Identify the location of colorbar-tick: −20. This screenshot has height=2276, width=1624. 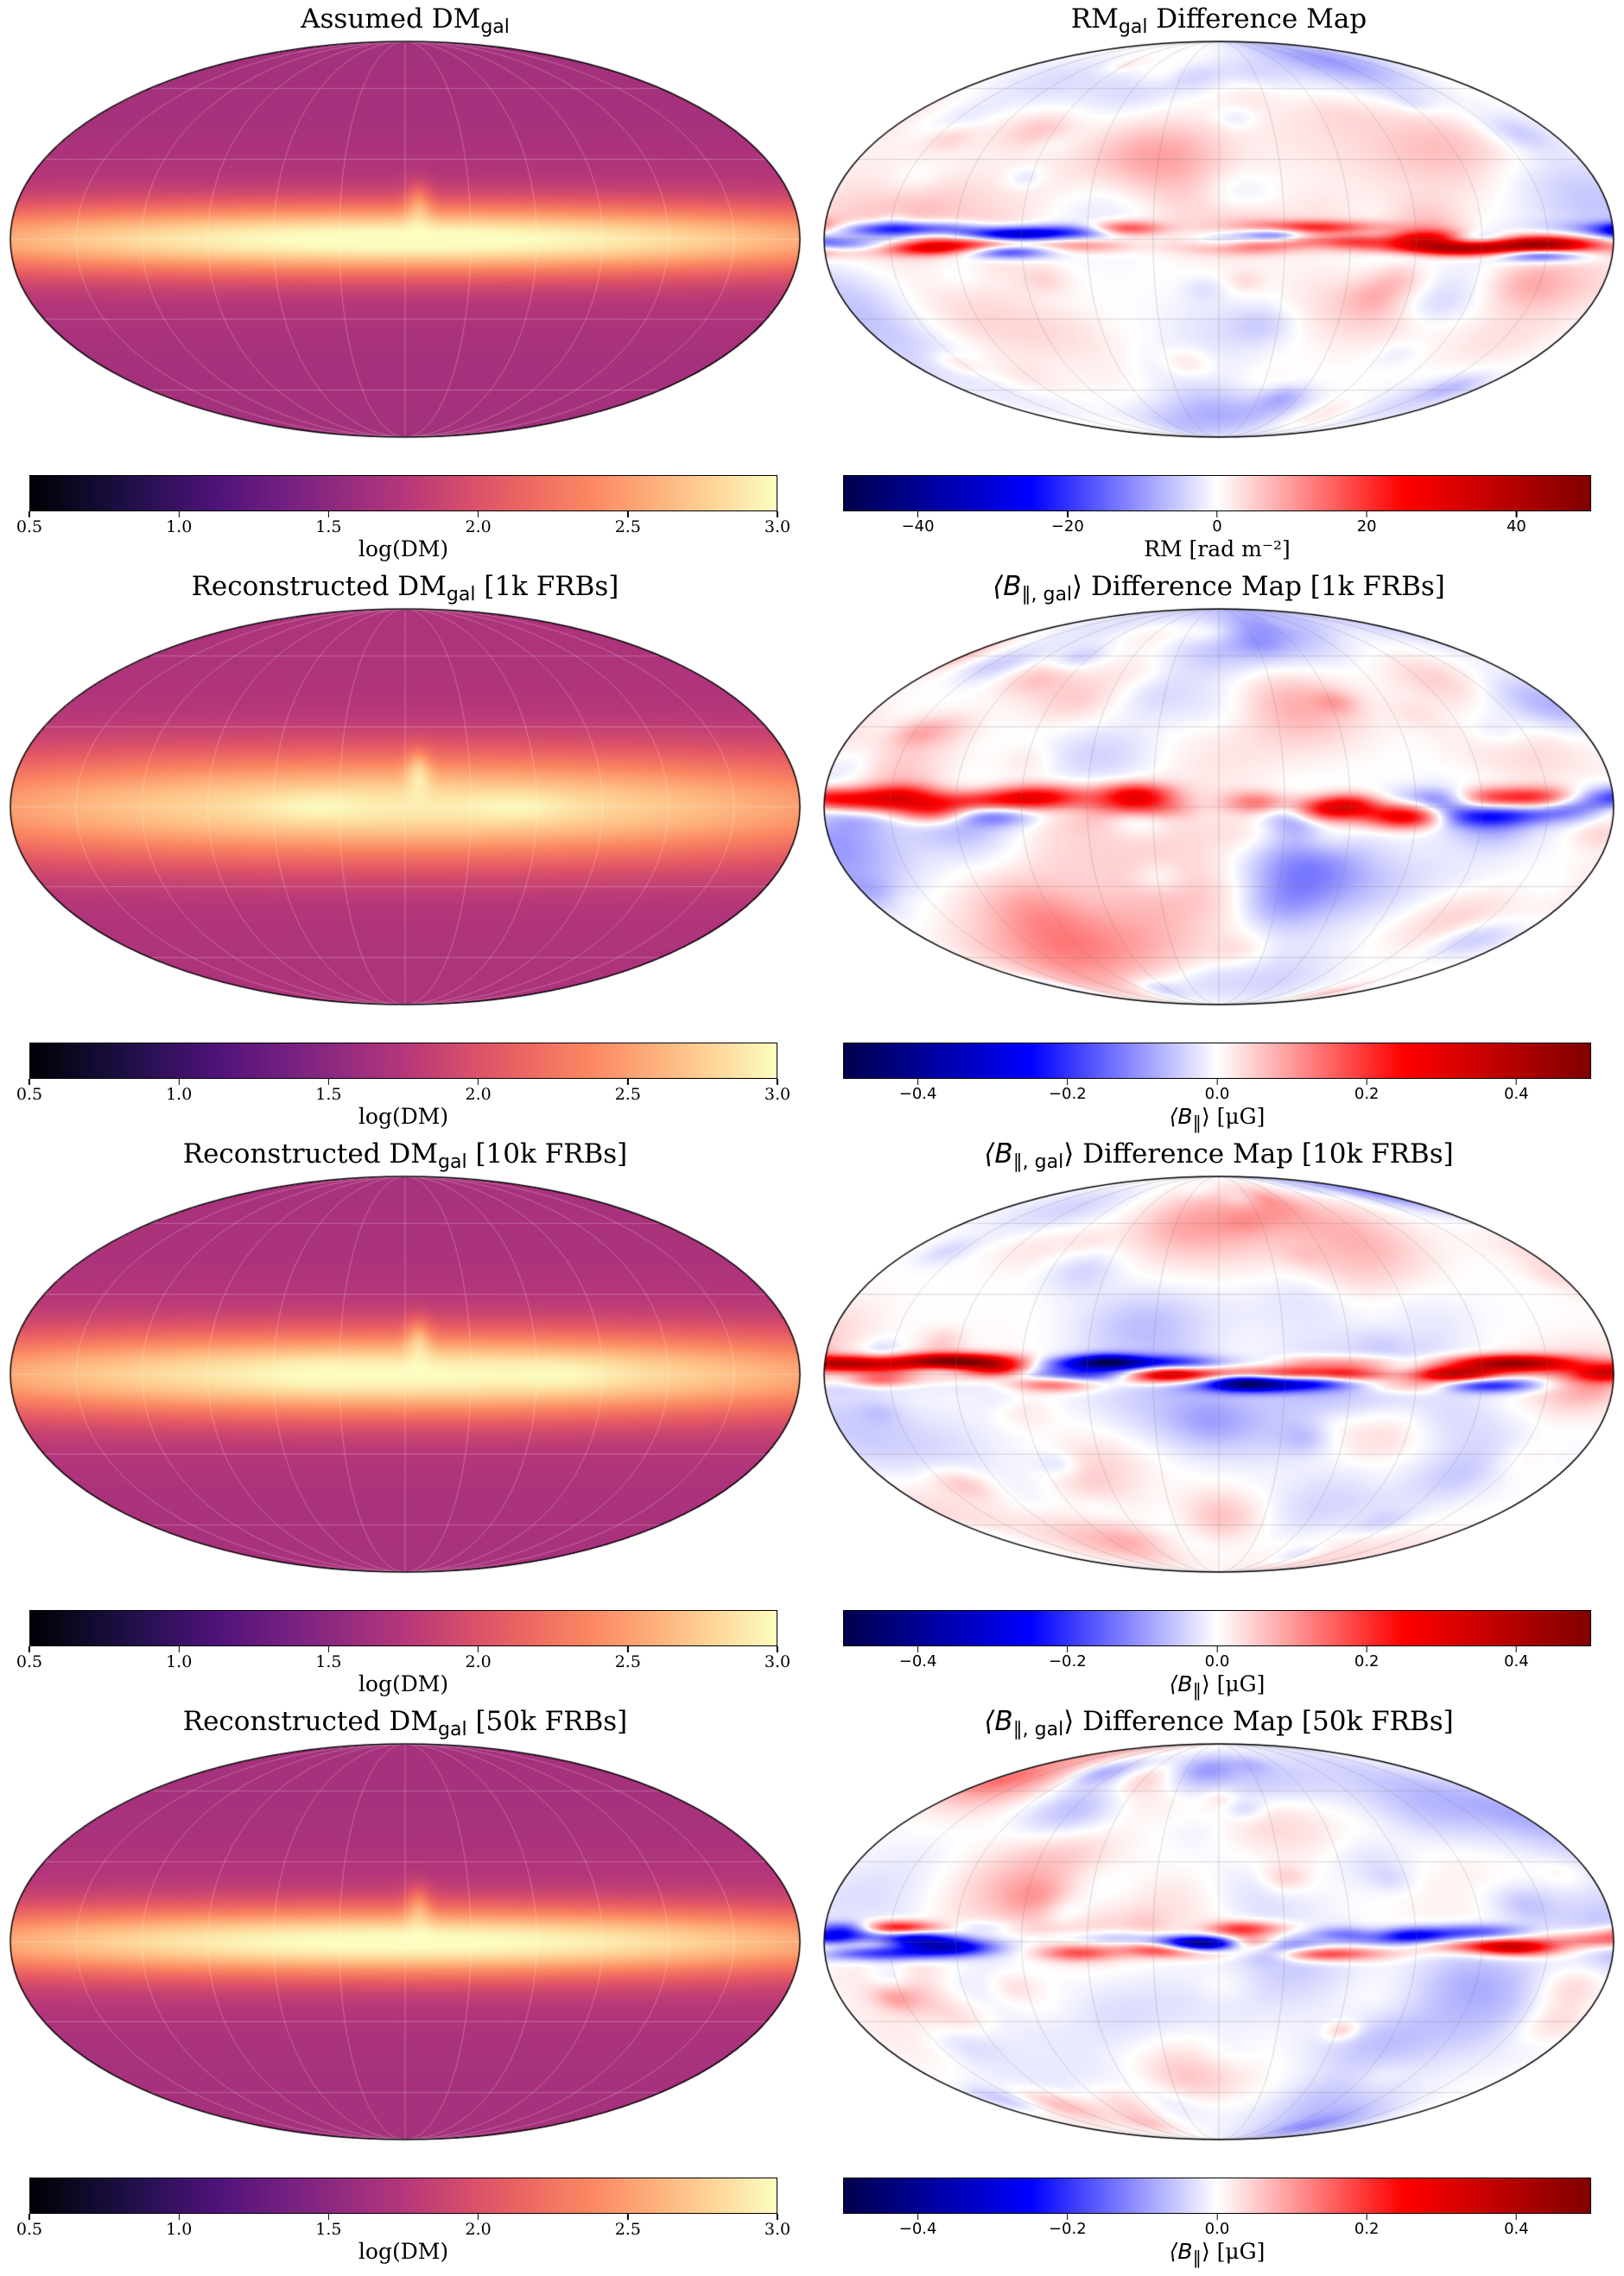
(1067, 523).